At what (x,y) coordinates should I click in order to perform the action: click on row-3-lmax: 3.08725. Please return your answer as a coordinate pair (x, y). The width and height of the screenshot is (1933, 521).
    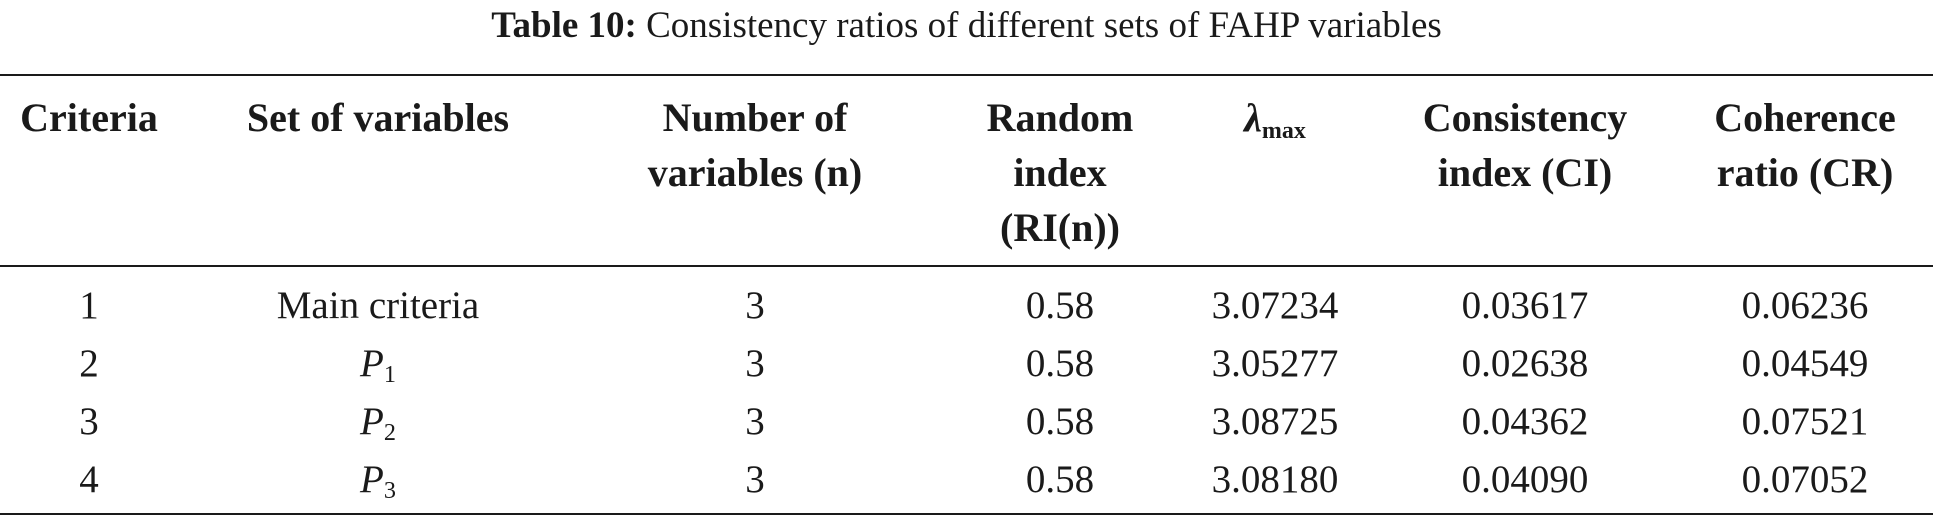
    Looking at the image, I should click on (1275, 421).